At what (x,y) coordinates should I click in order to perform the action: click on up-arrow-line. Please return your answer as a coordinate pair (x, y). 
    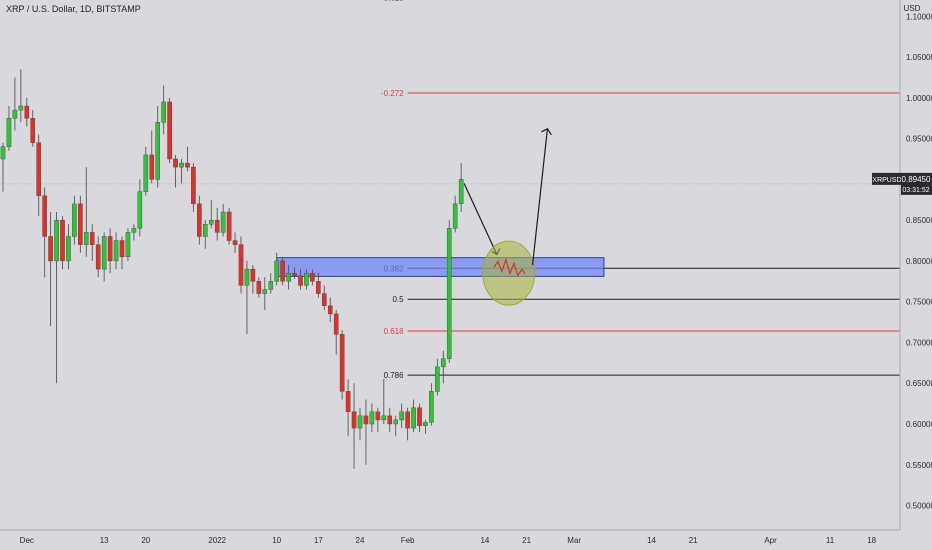
    Looking at the image, I should click on (540, 197).